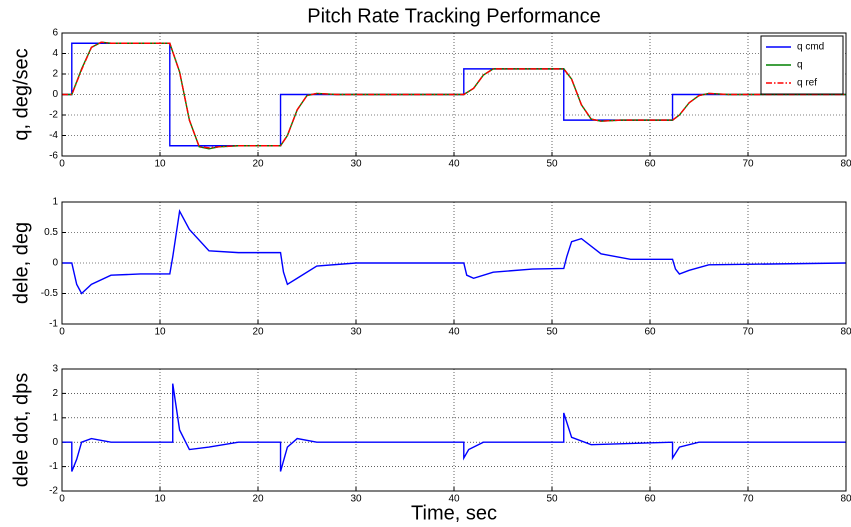  Describe the element at coordinates (53, 156) in the screenshot. I see `y-tick-label: -6` at that location.